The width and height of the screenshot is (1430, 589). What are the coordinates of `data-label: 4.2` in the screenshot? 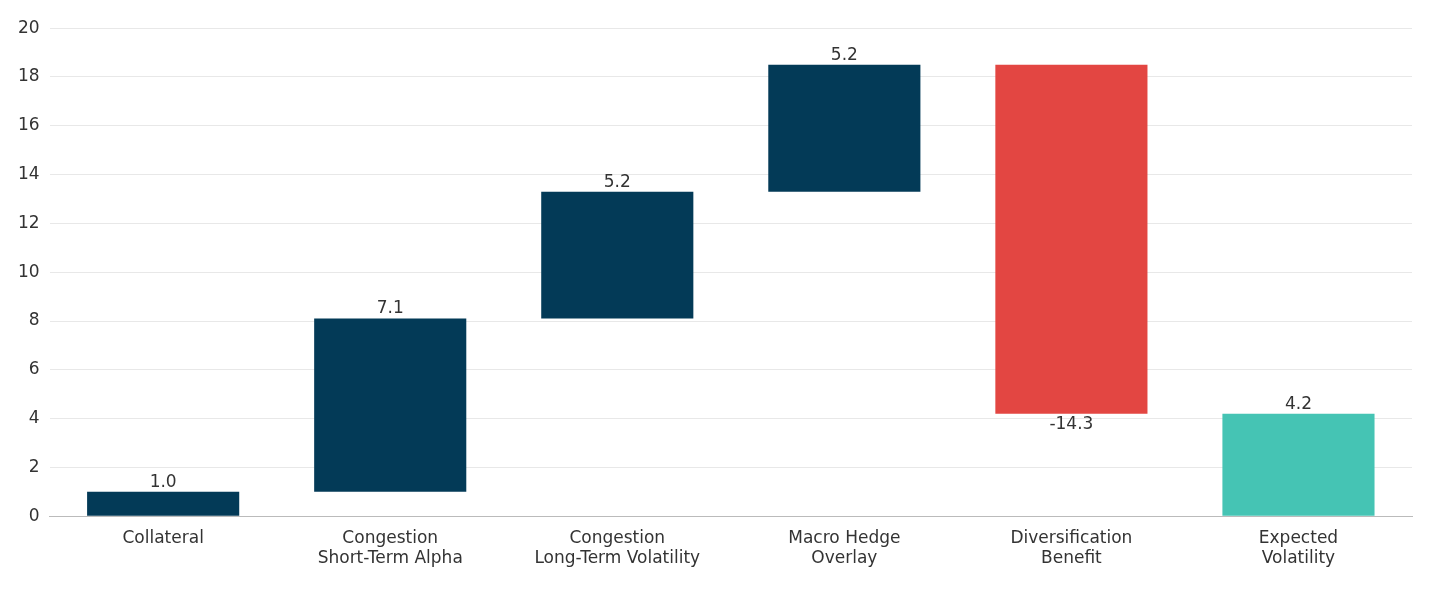 It's located at (1298, 402).